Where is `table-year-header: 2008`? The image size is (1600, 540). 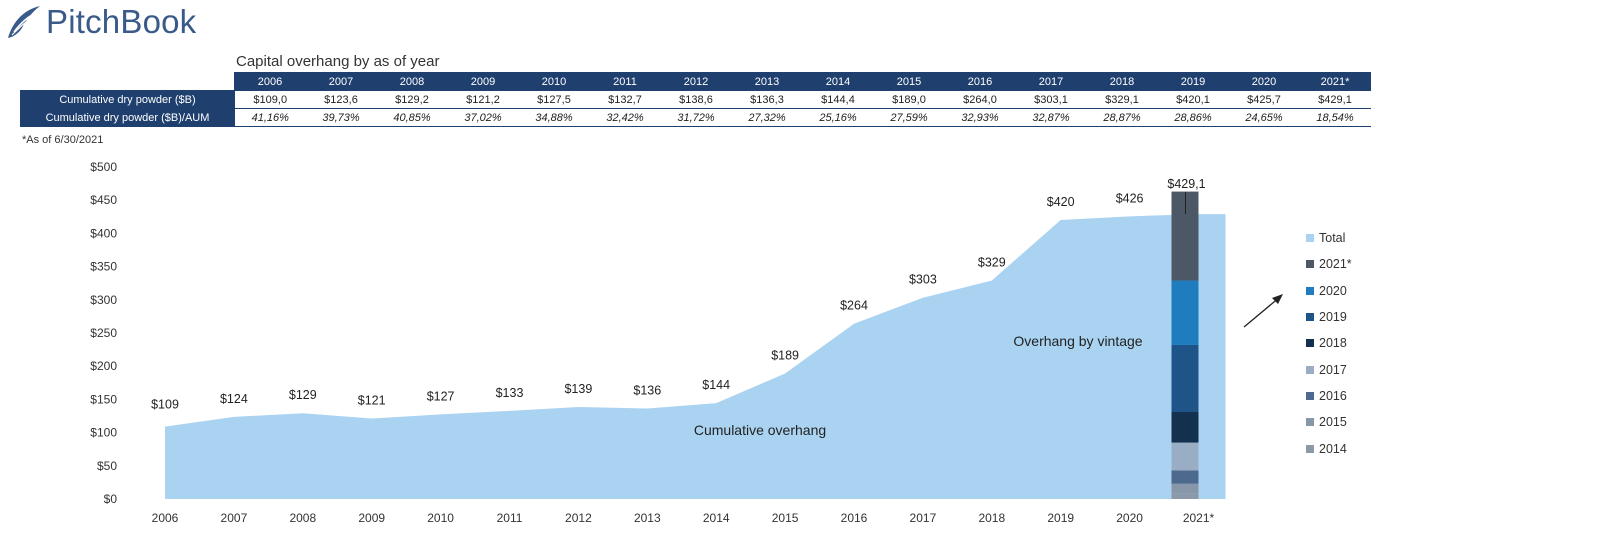 table-year-header: 2008 is located at coordinates (412, 81).